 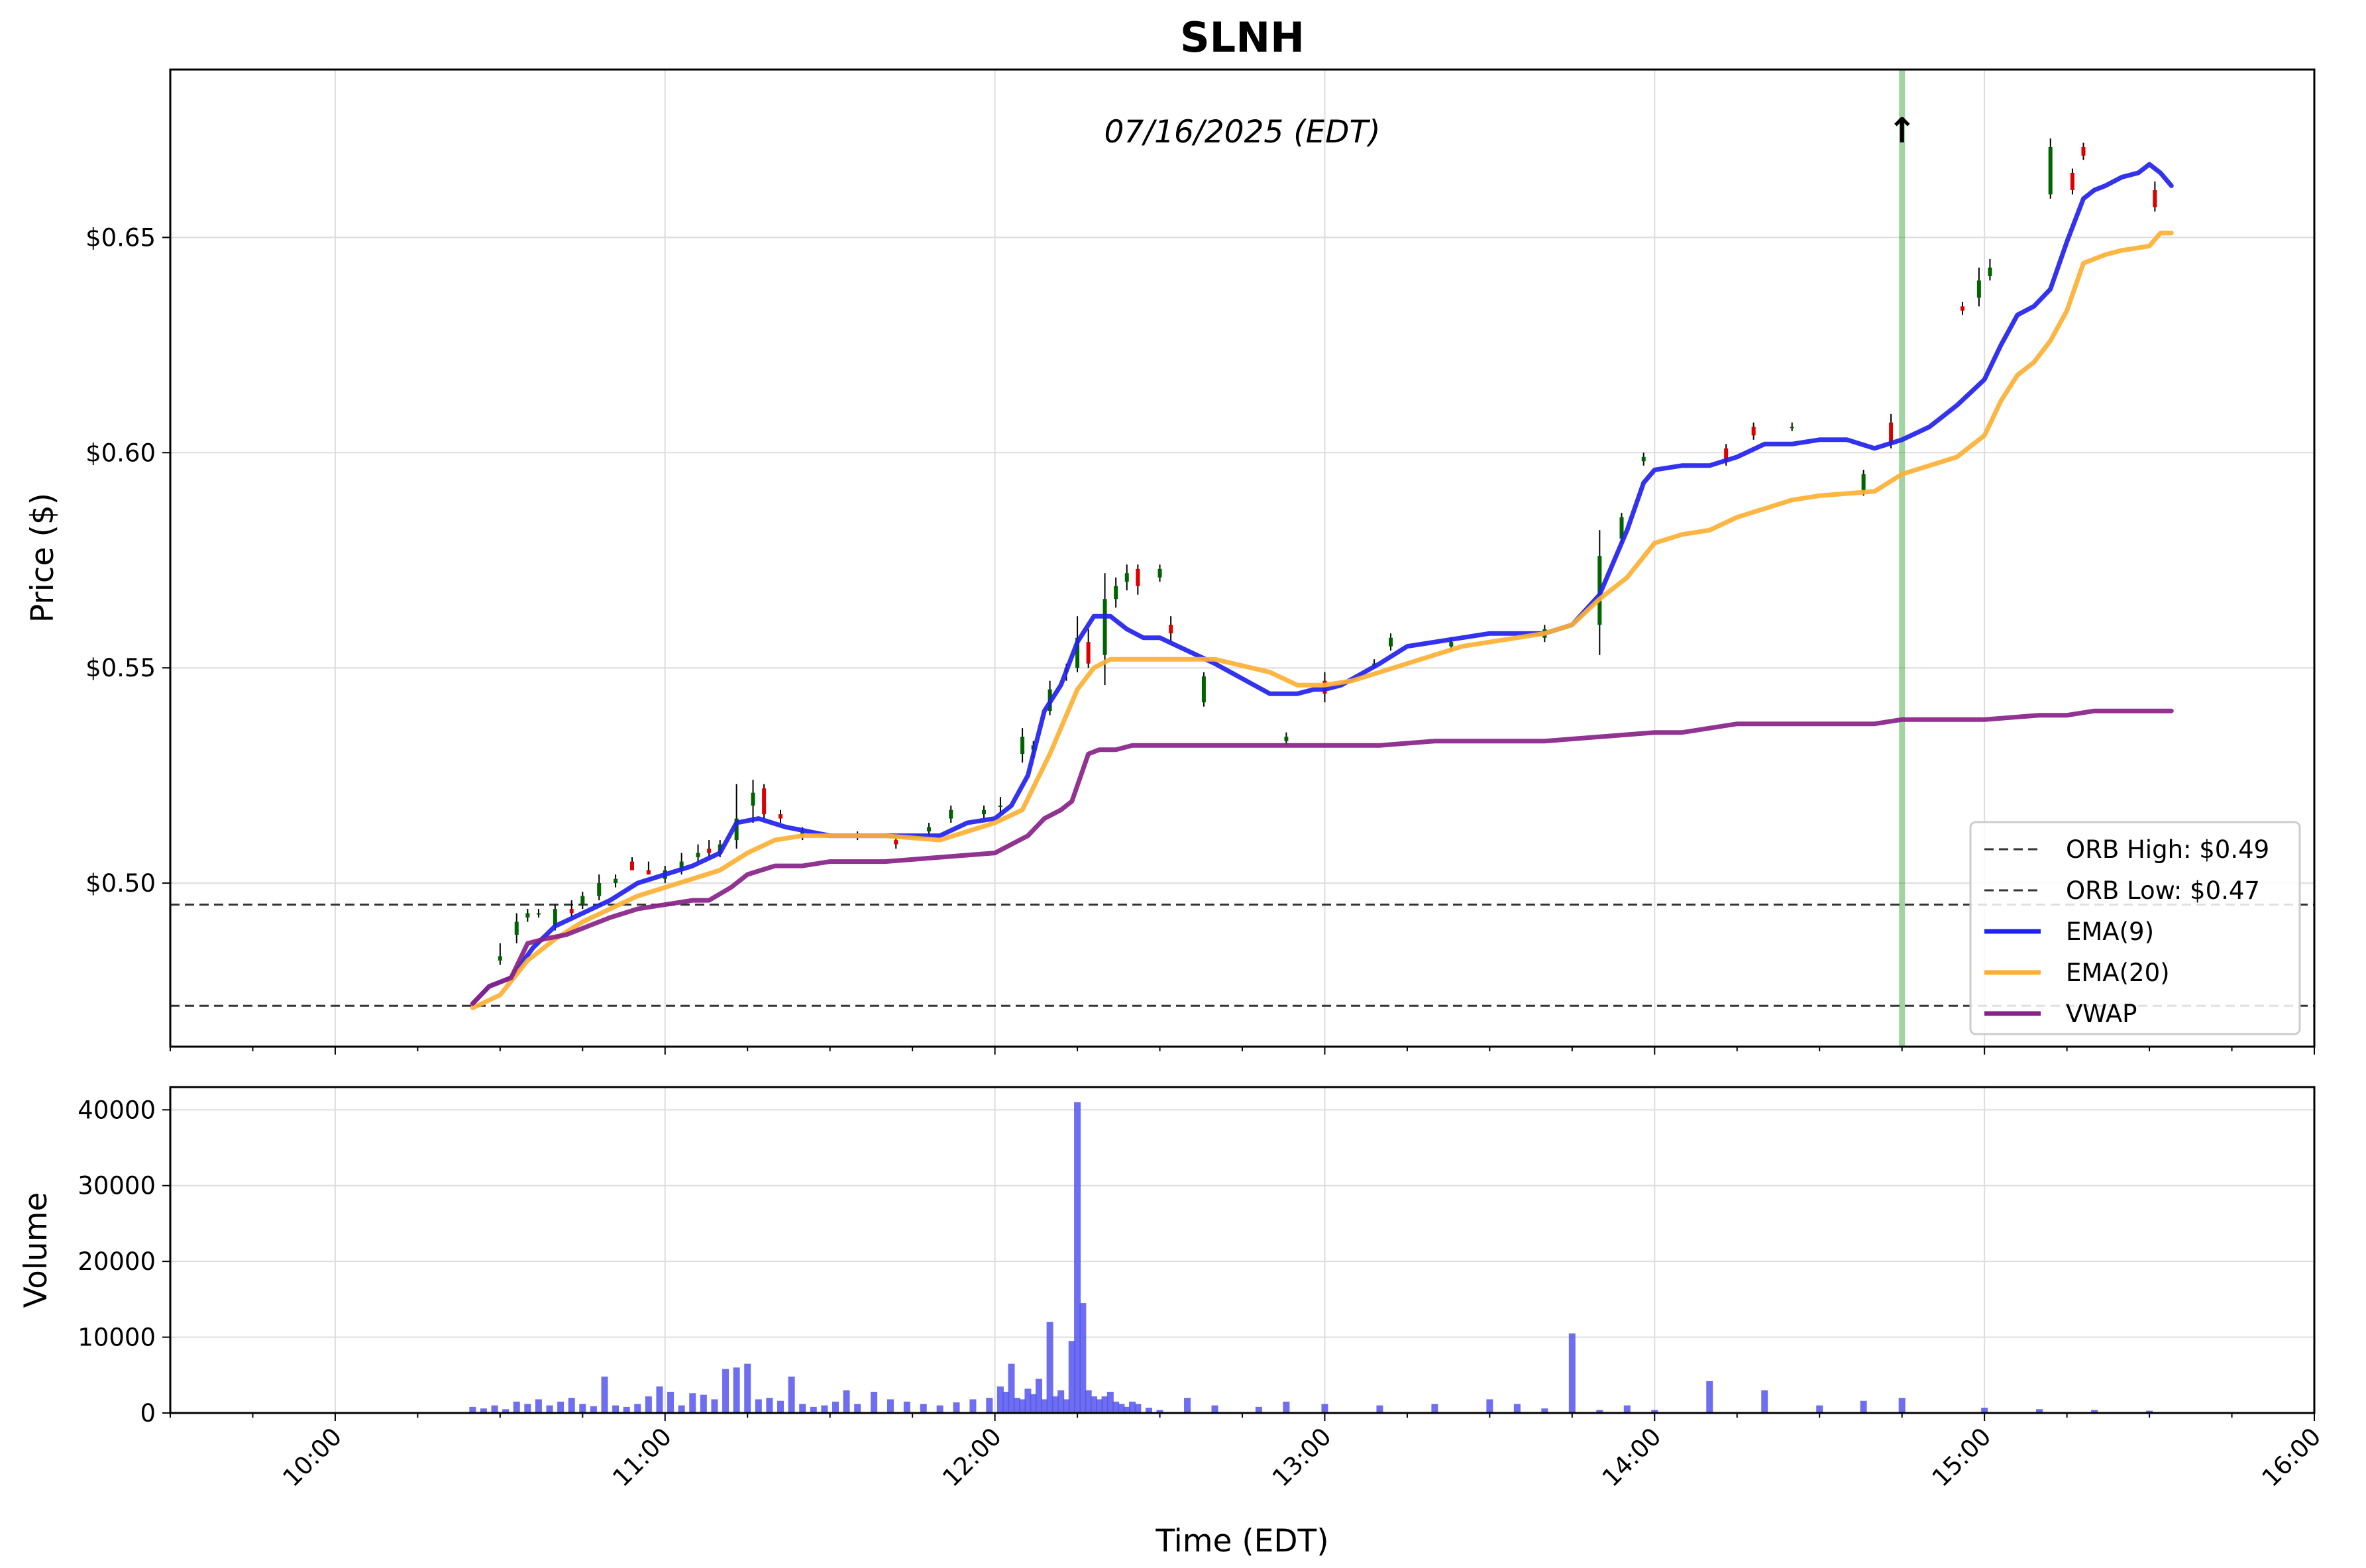 What do you see at coordinates (127, 560) in the screenshot?
I see `price-y-ticks: $0.50 $0.55 $0.60 $0.65` at bounding box center [127, 560].